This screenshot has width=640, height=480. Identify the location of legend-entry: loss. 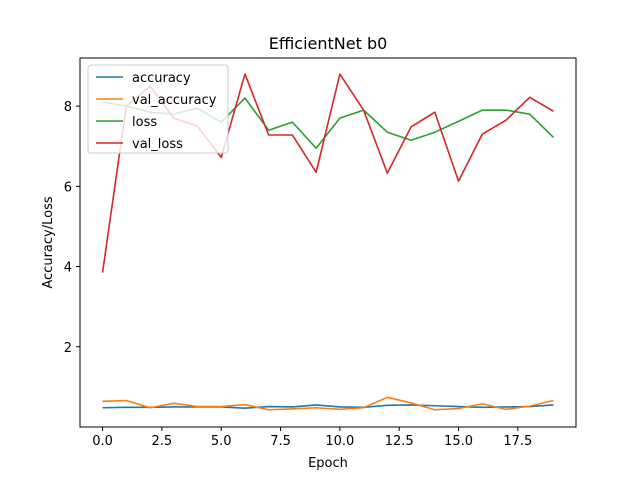
(144, 122).